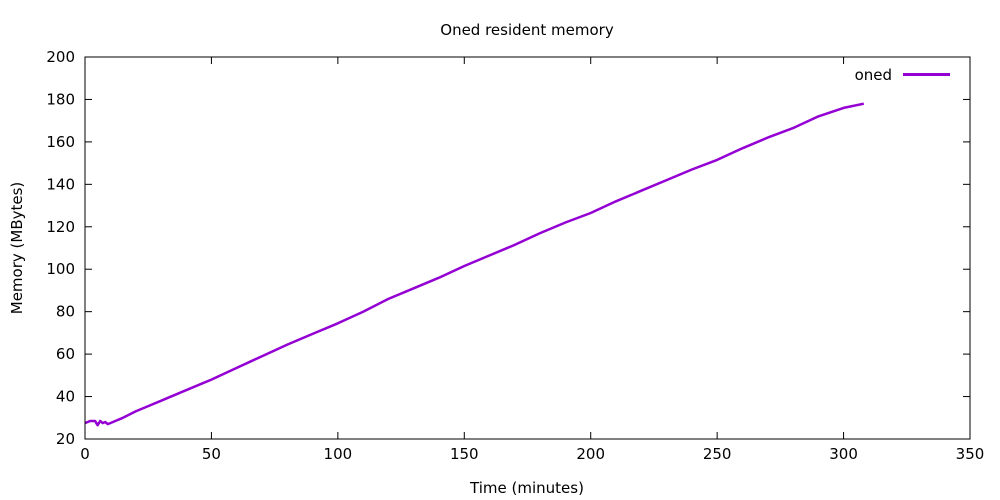  I want to click on legend-label-oned: oned, so click(873, 75).